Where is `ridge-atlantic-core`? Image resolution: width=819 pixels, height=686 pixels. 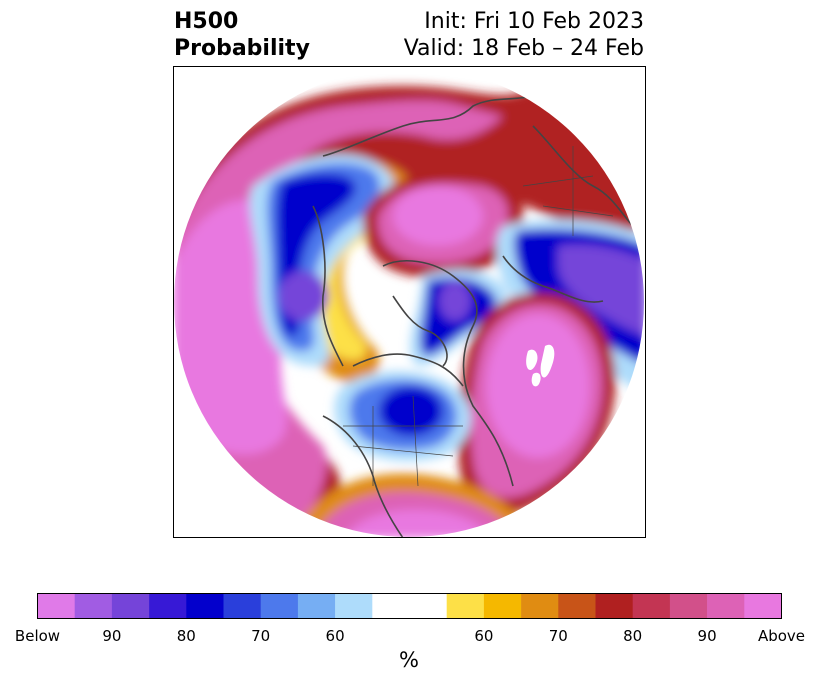 ridge-atlantic-core is located at coordinates (538, 386).